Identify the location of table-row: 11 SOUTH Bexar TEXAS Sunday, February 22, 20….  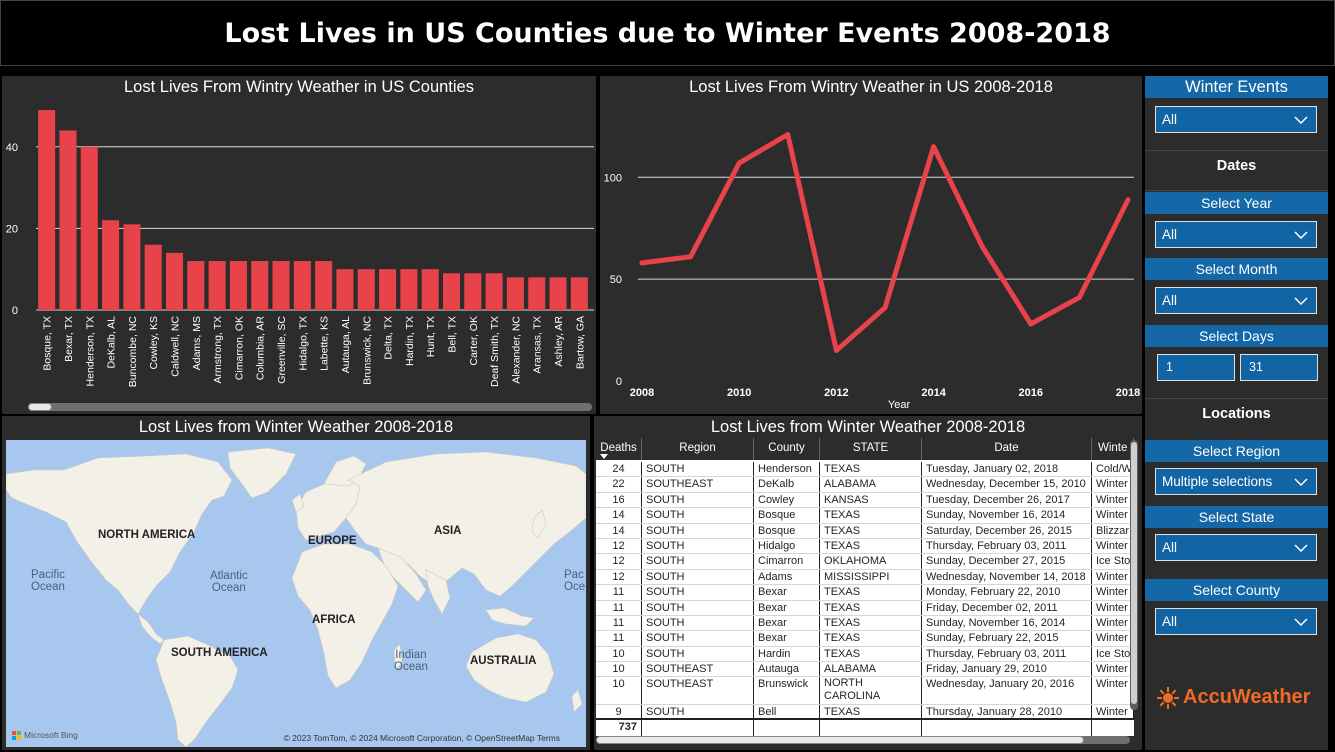
(865, 639).